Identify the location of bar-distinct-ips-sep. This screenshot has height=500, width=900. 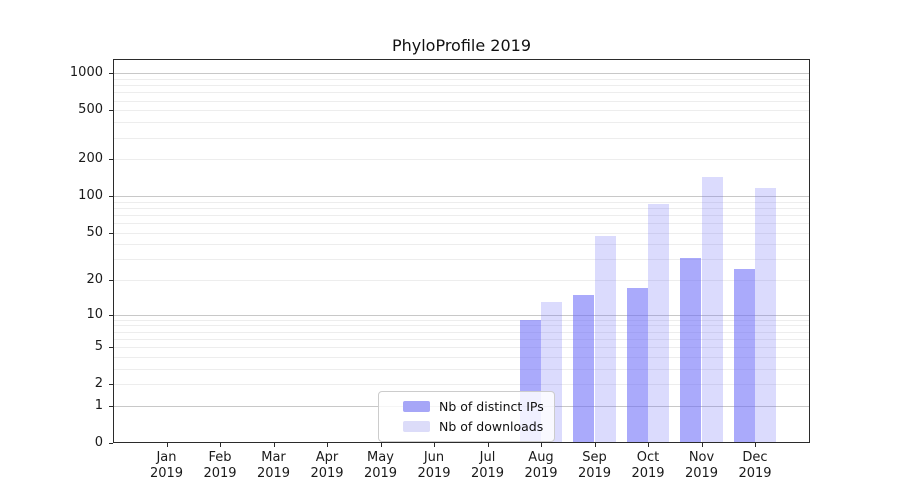
(584, 368).